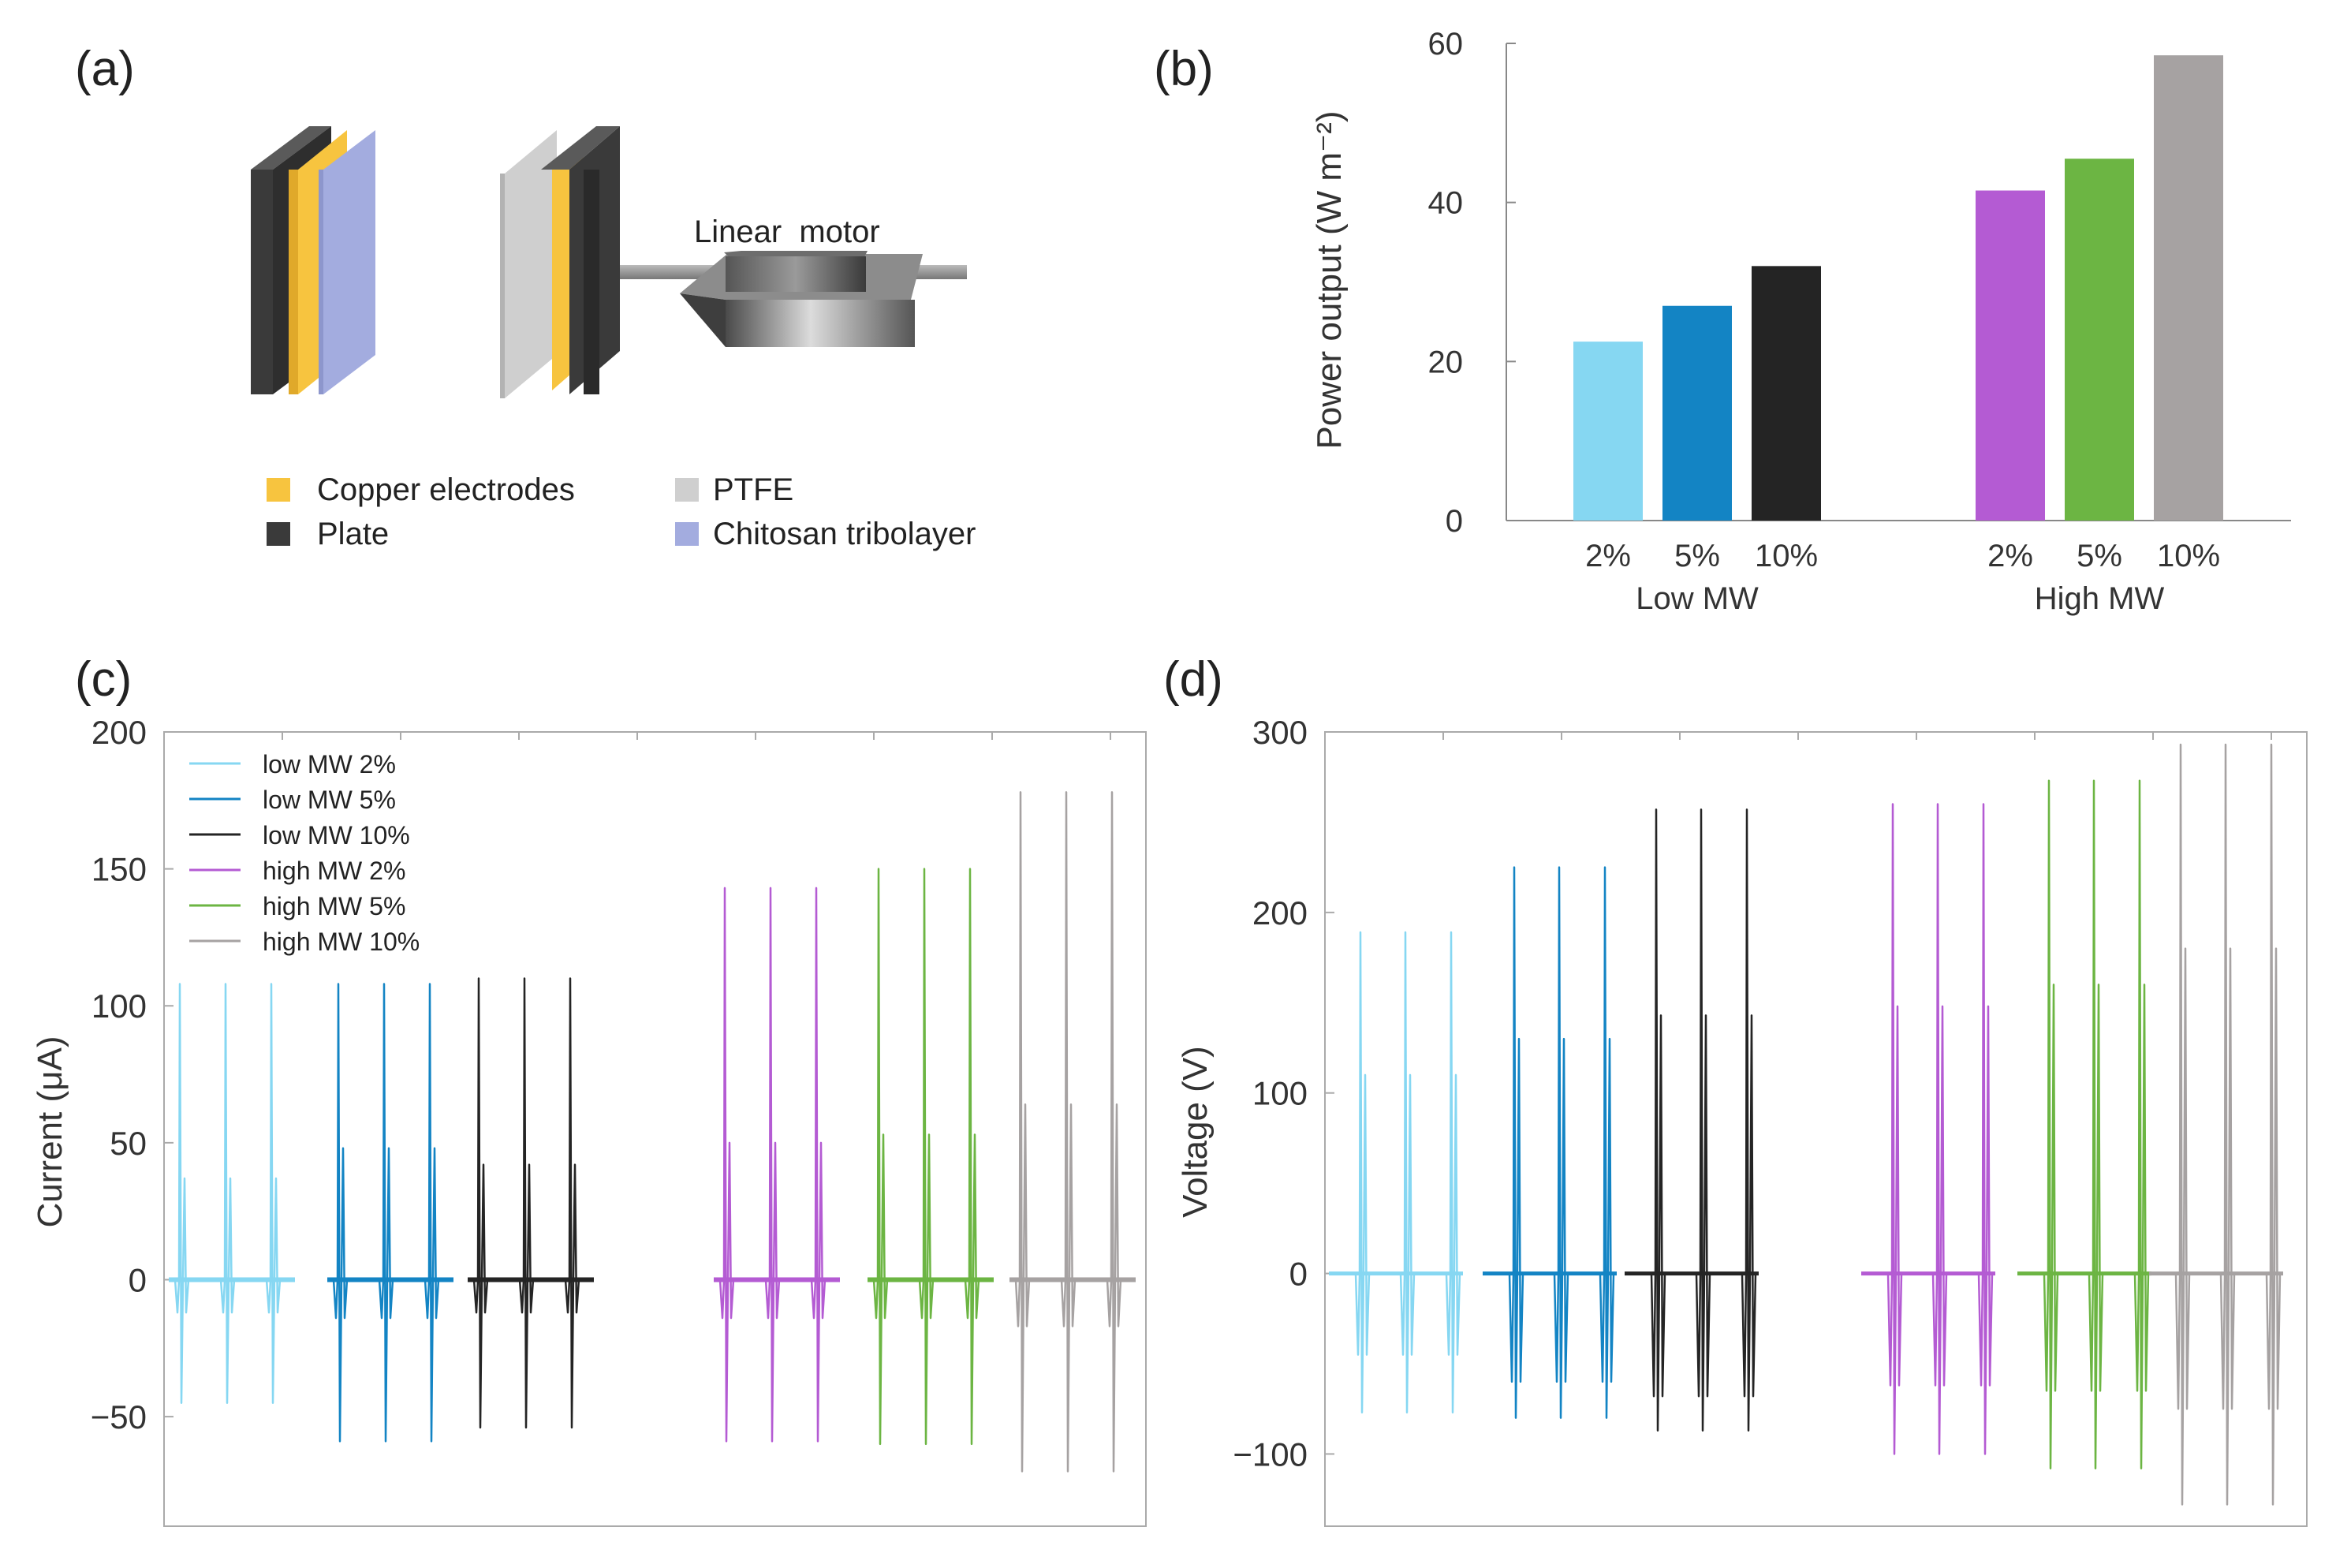 This screenshot has height=1568, width=2336. What do you see at coordinates (1195, 1132) in the screenshot?
I see `panel-d-y-axis-label: Voltage (V)` at bounding box center [1195, 1132].